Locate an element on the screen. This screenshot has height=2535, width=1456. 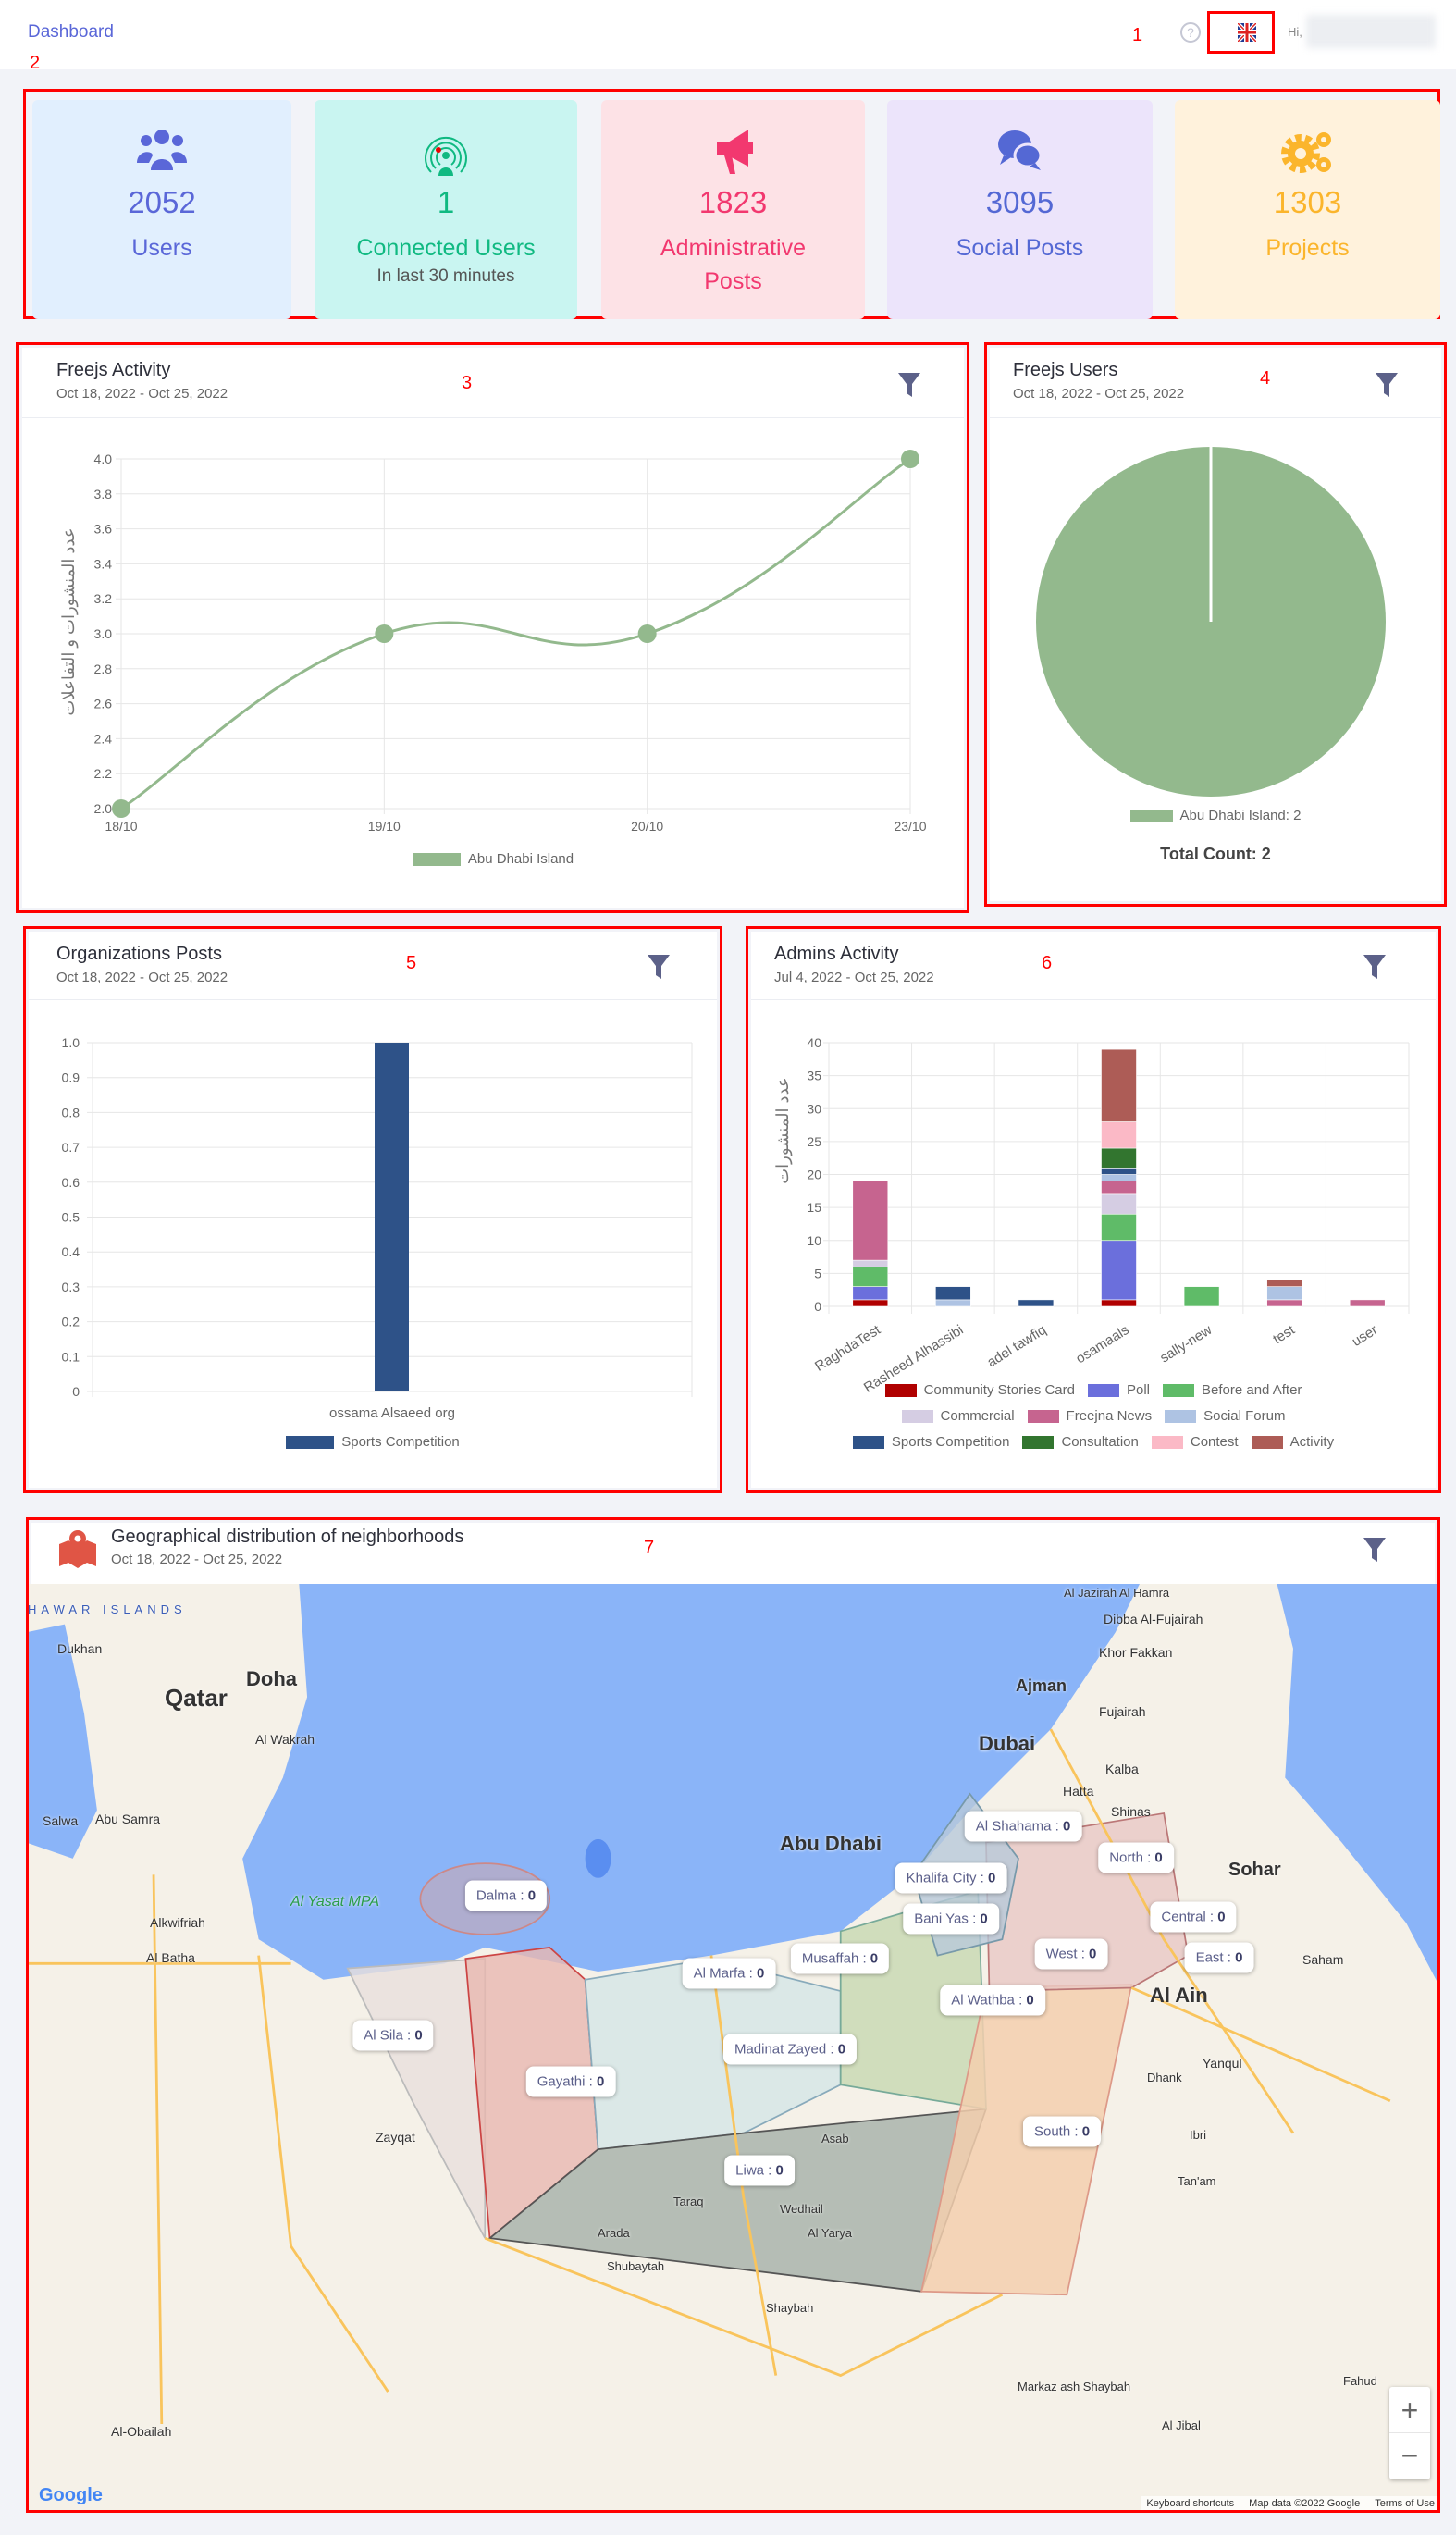
user-name-blurred is located at coordinates (1371, 32).